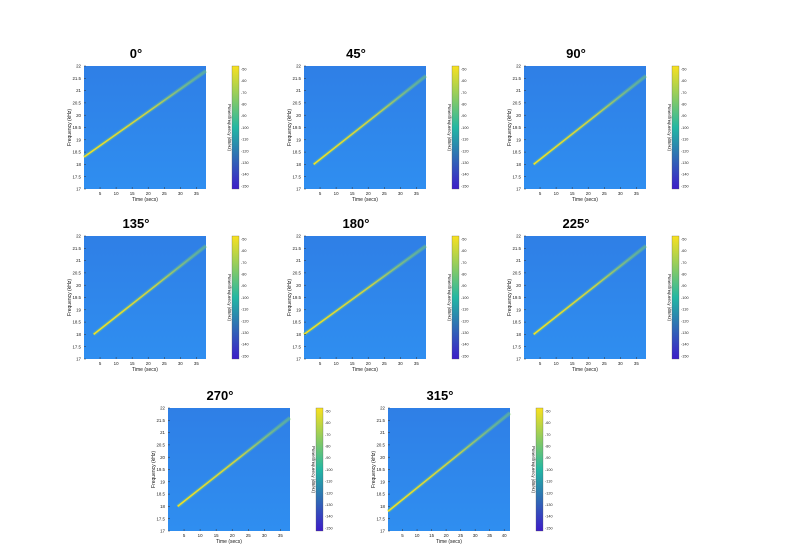 This screenshot has width=800, height=557. I want to click on x-tick-label: 40, so click(504, 535).